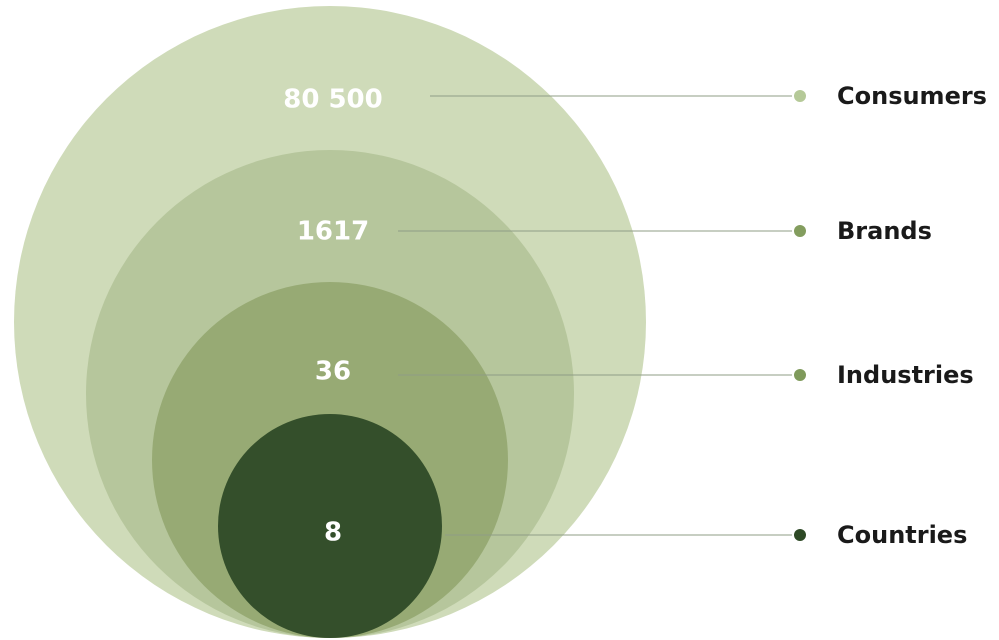 This screenshot has height=640, width=999. I want to click on legend-label: Consumers, so click(912, 96).